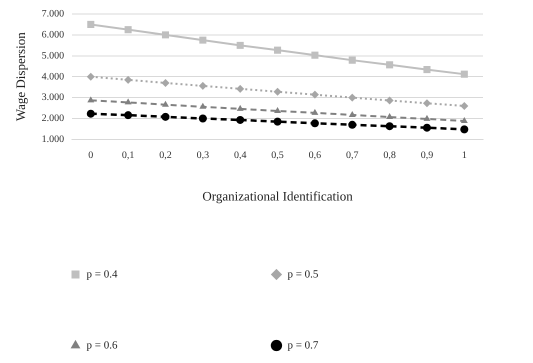  I want to click on y-tick-label: 3.000, so click(53, 98).